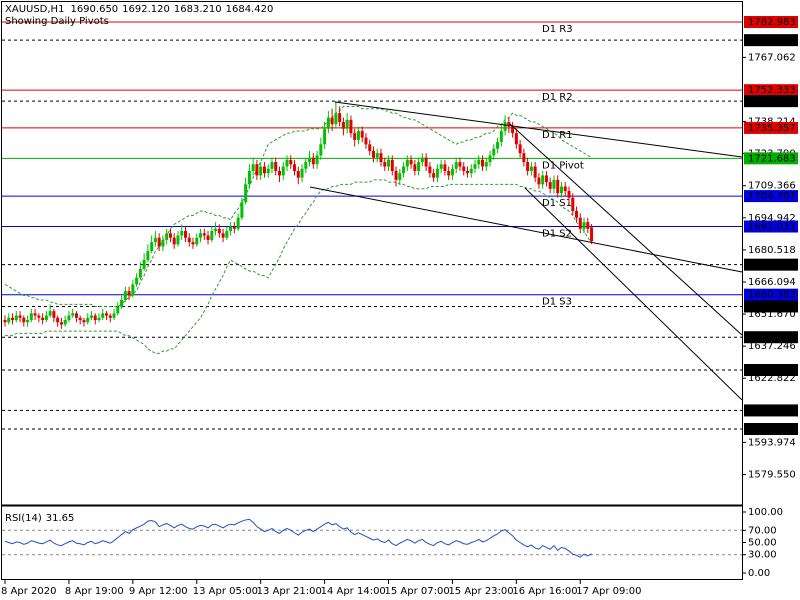 The image size is (800, 600). I want to click on level-label: 1673.884, so click(772, 265).